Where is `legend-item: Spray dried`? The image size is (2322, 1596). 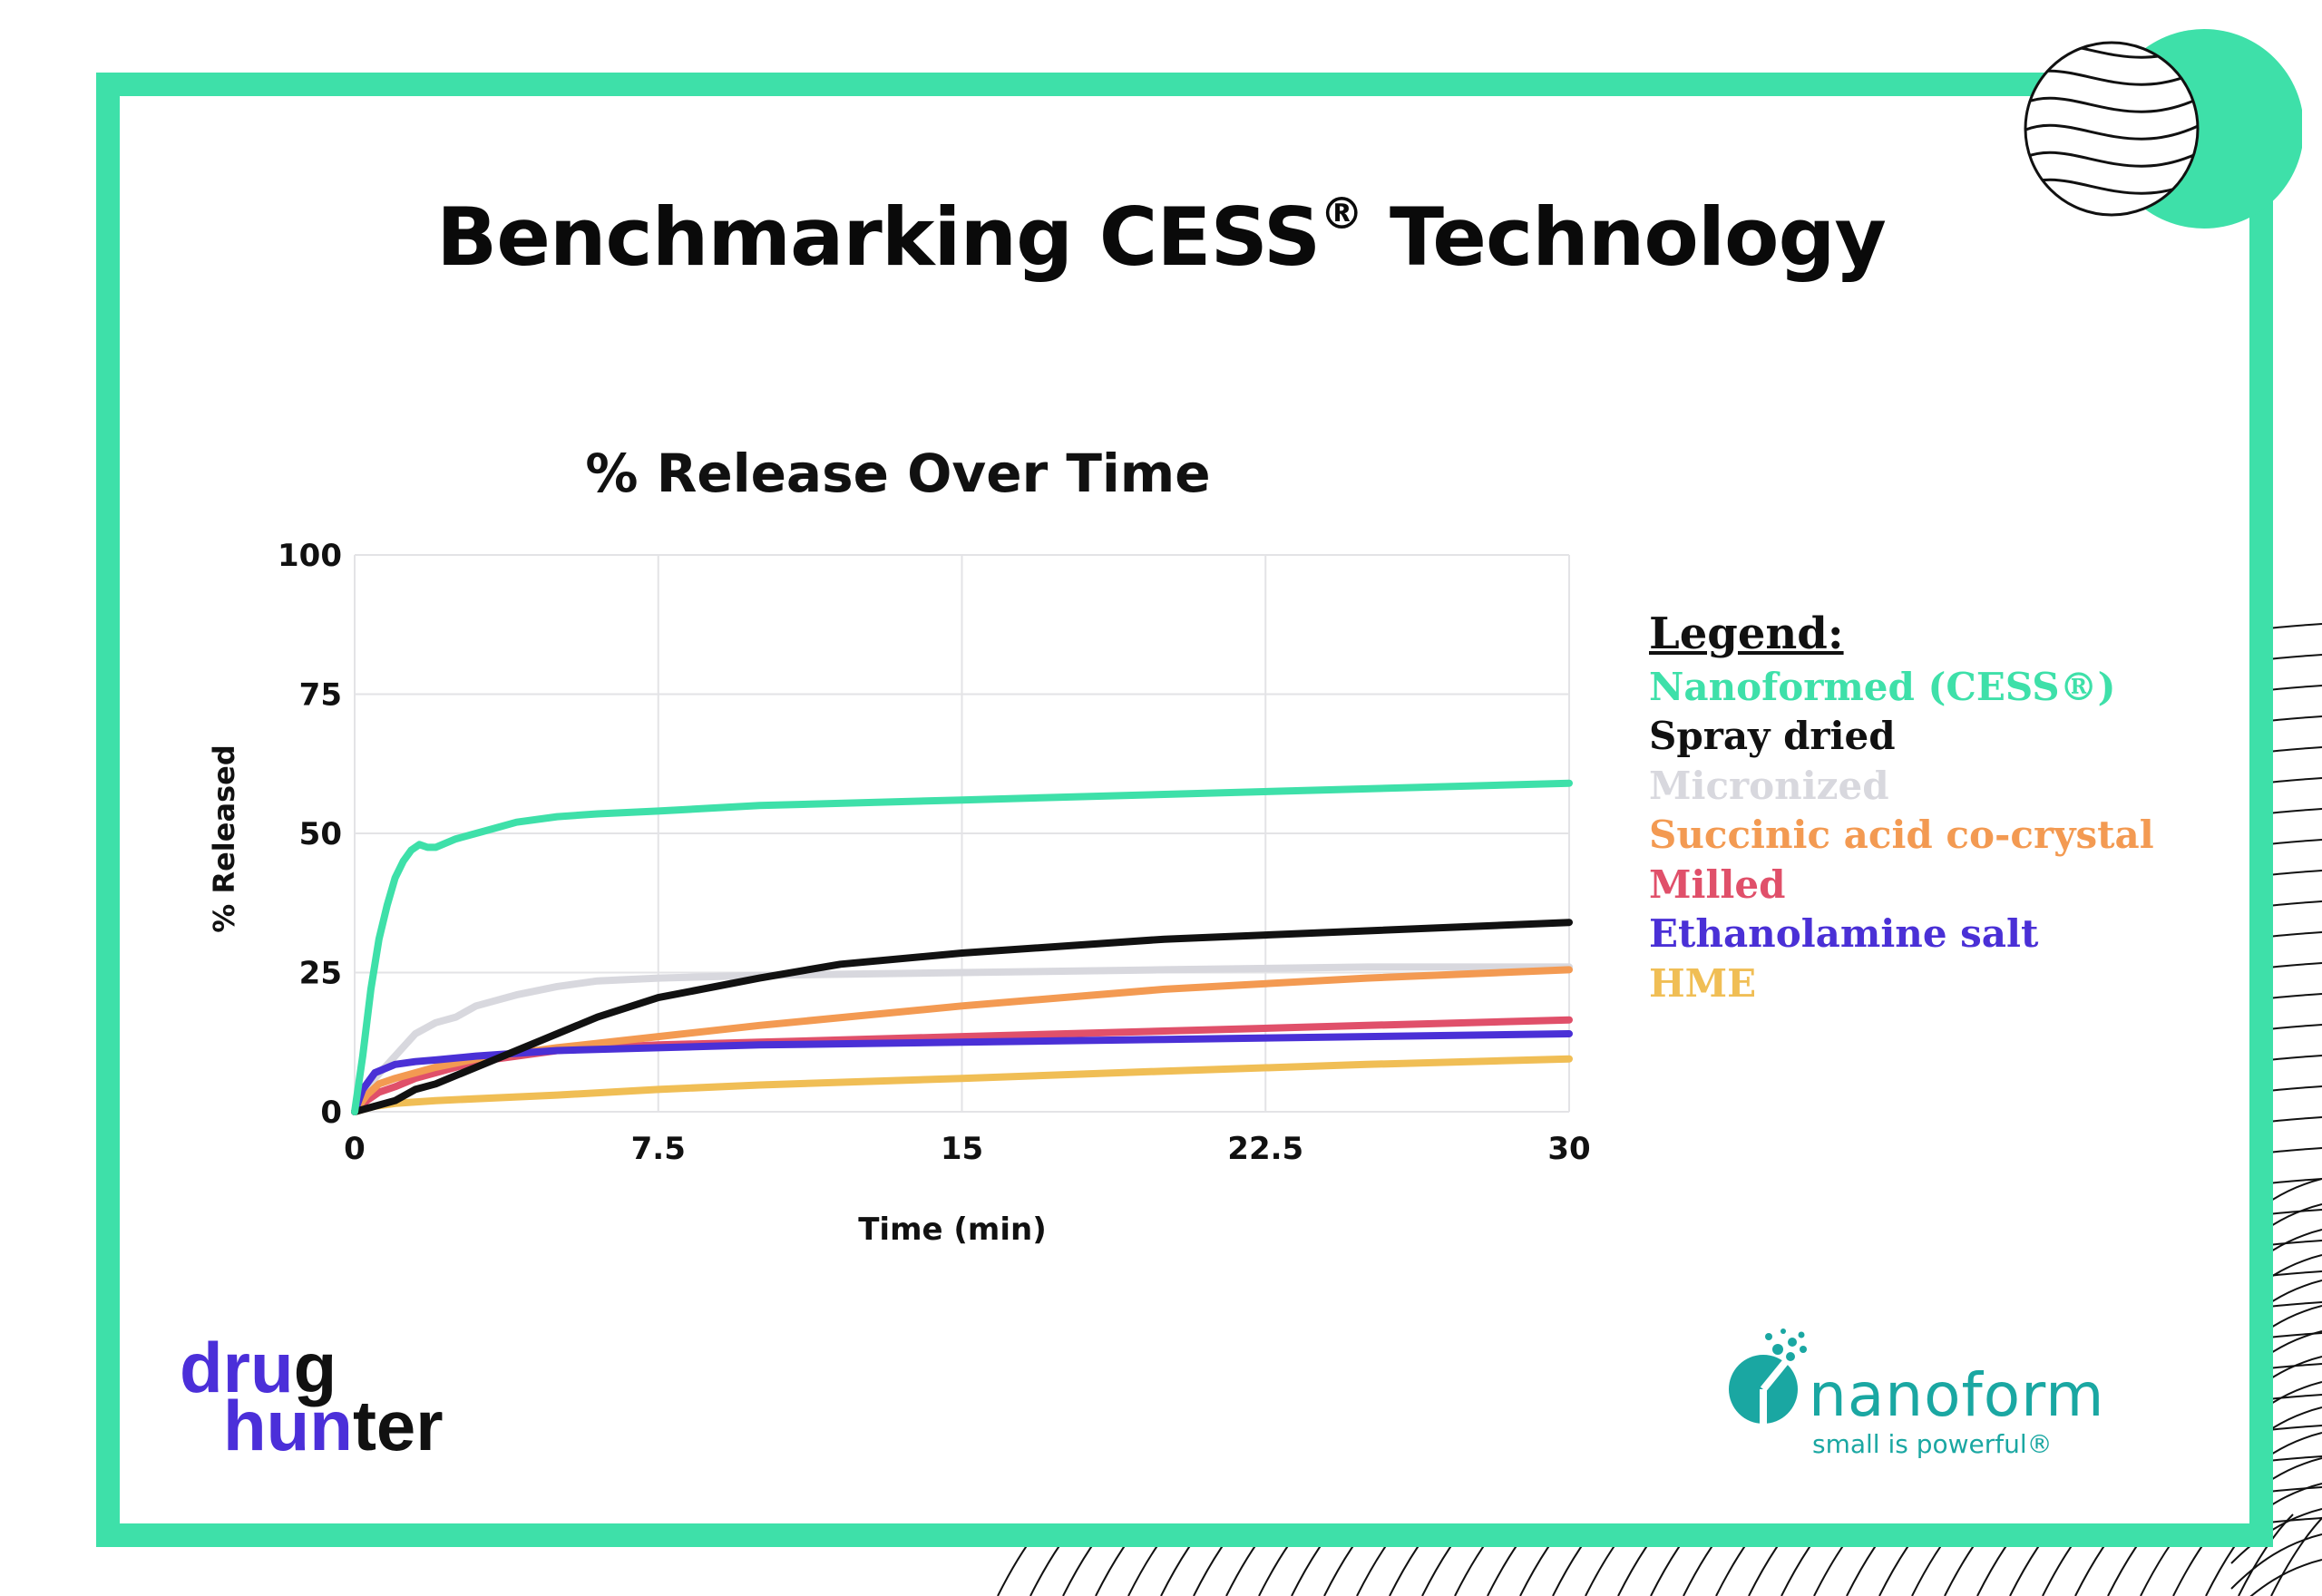 legend-item: Spray dried is located at coordinates (1772, 736).